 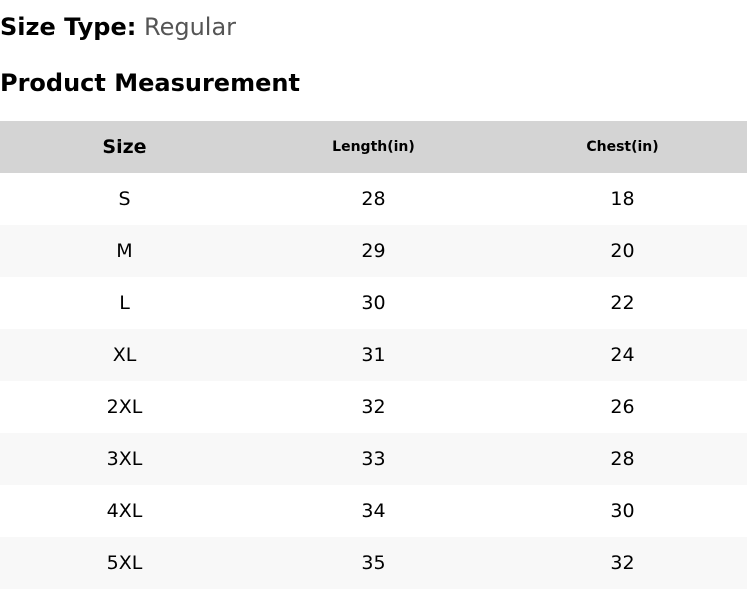 I want to click on cell-chest: 22, so click(x=622, y=303).